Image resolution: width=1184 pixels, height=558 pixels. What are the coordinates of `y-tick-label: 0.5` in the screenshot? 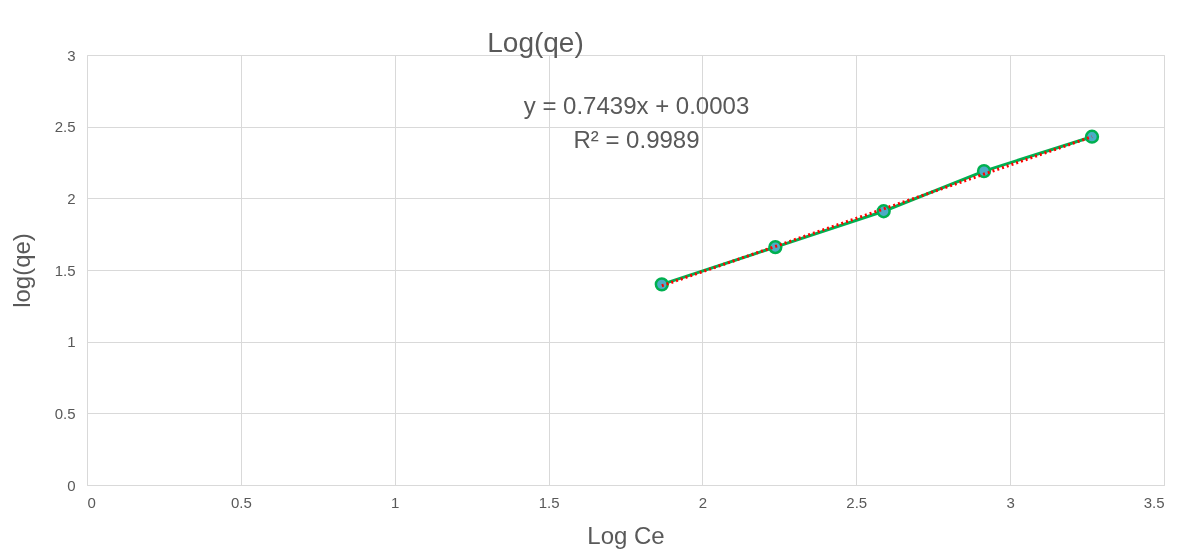 It's located at (65, 413).